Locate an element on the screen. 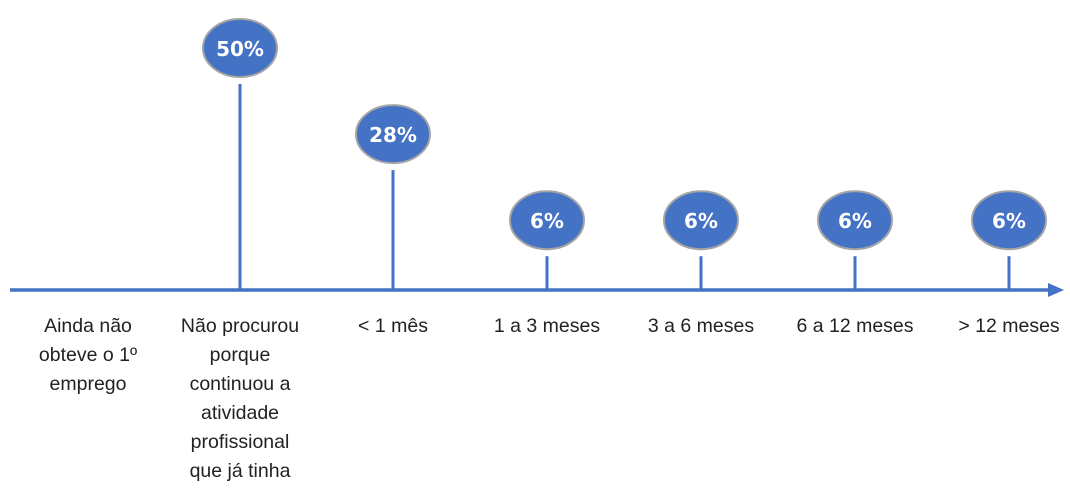 The image size is (1070, 500). value-label-continued-activity: 50% is located at coordinates (240, 49).